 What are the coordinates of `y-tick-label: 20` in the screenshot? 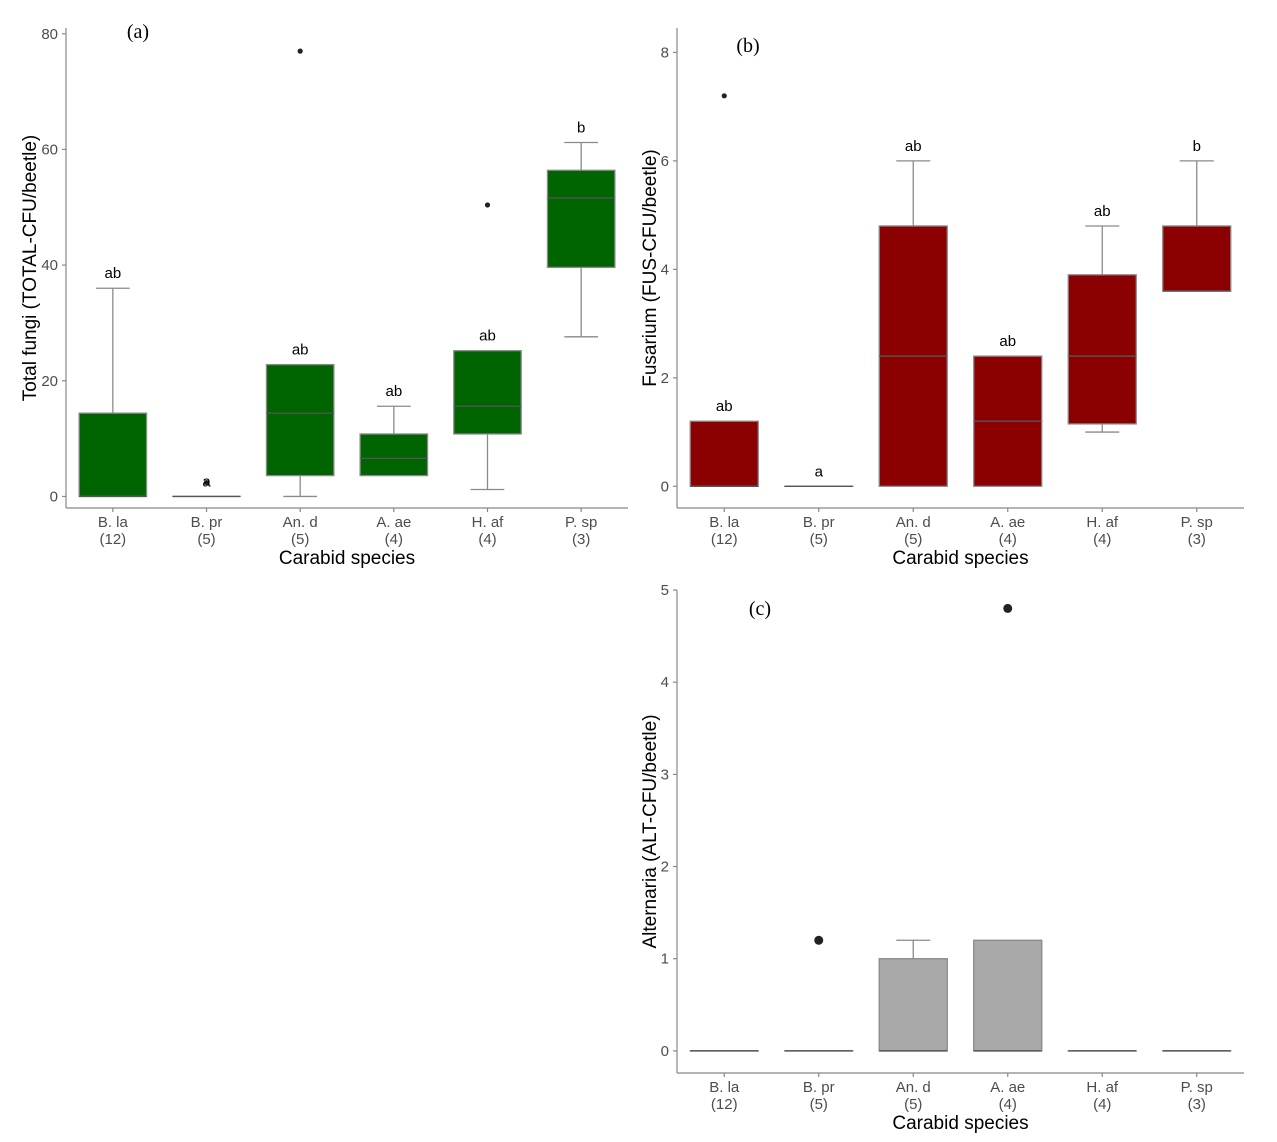 It's located at (49, 381).